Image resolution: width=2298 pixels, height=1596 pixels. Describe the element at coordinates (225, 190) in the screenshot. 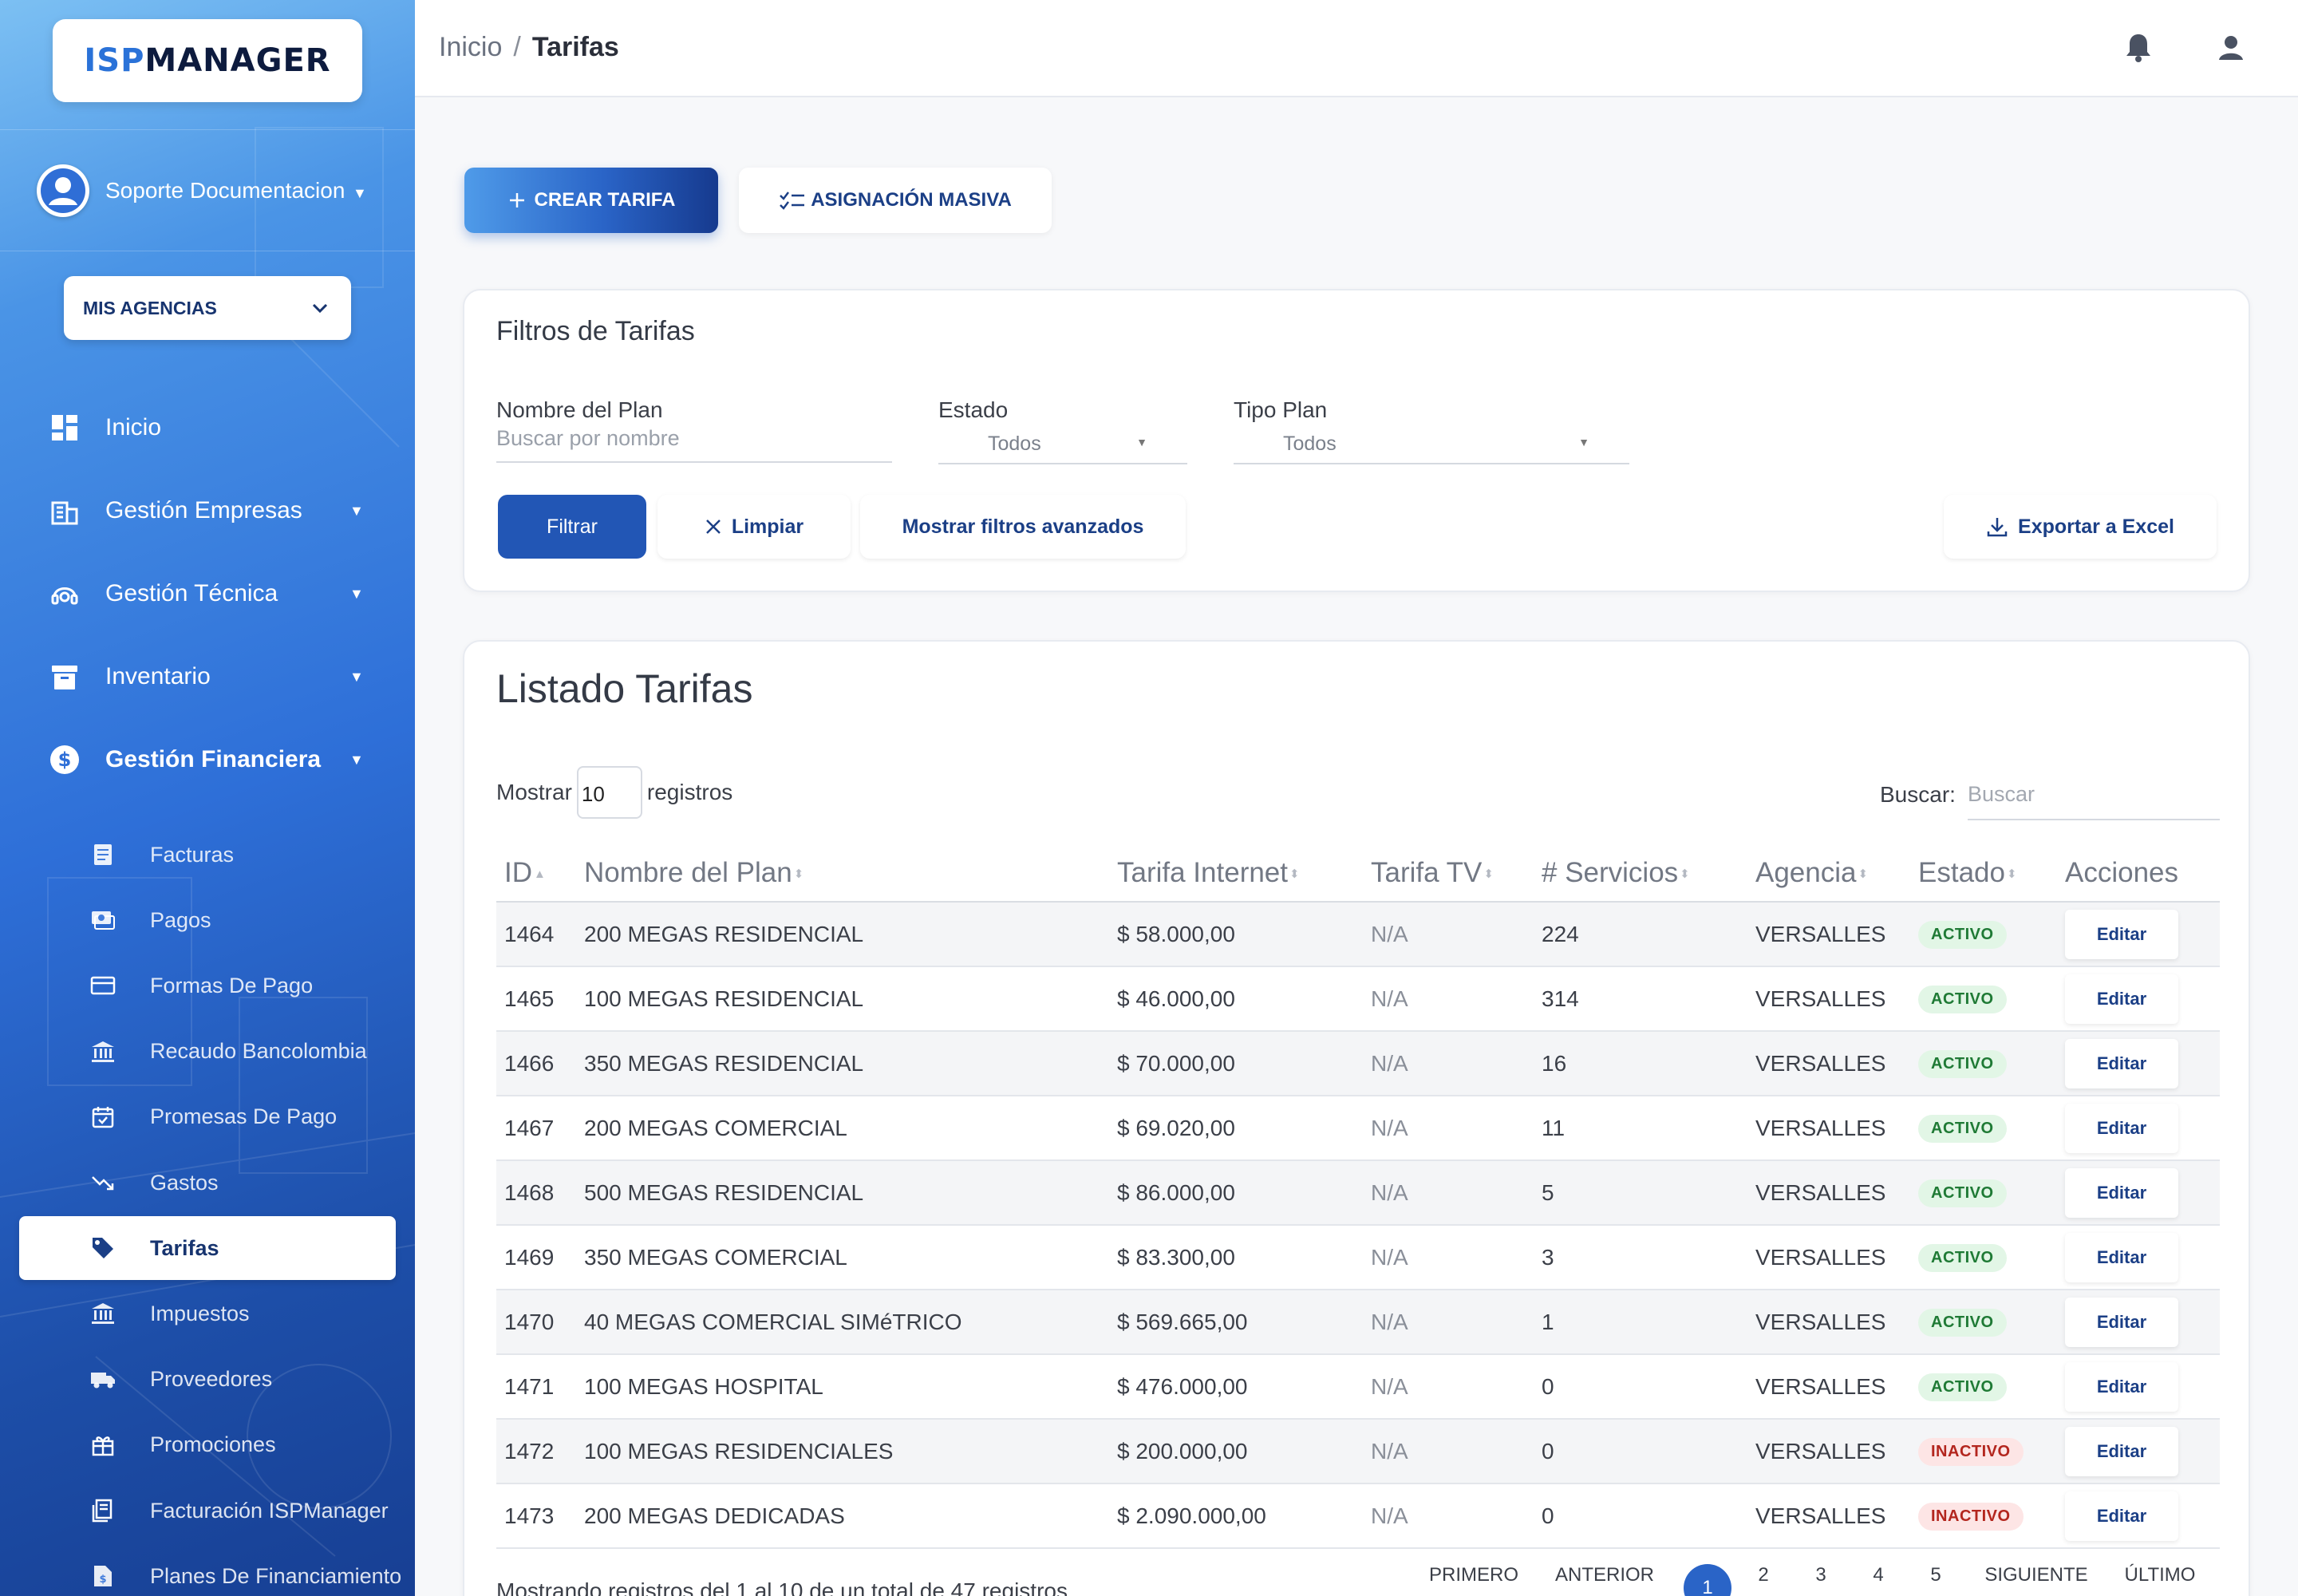

I see `user-name: Soporte Documentacion` at that location.